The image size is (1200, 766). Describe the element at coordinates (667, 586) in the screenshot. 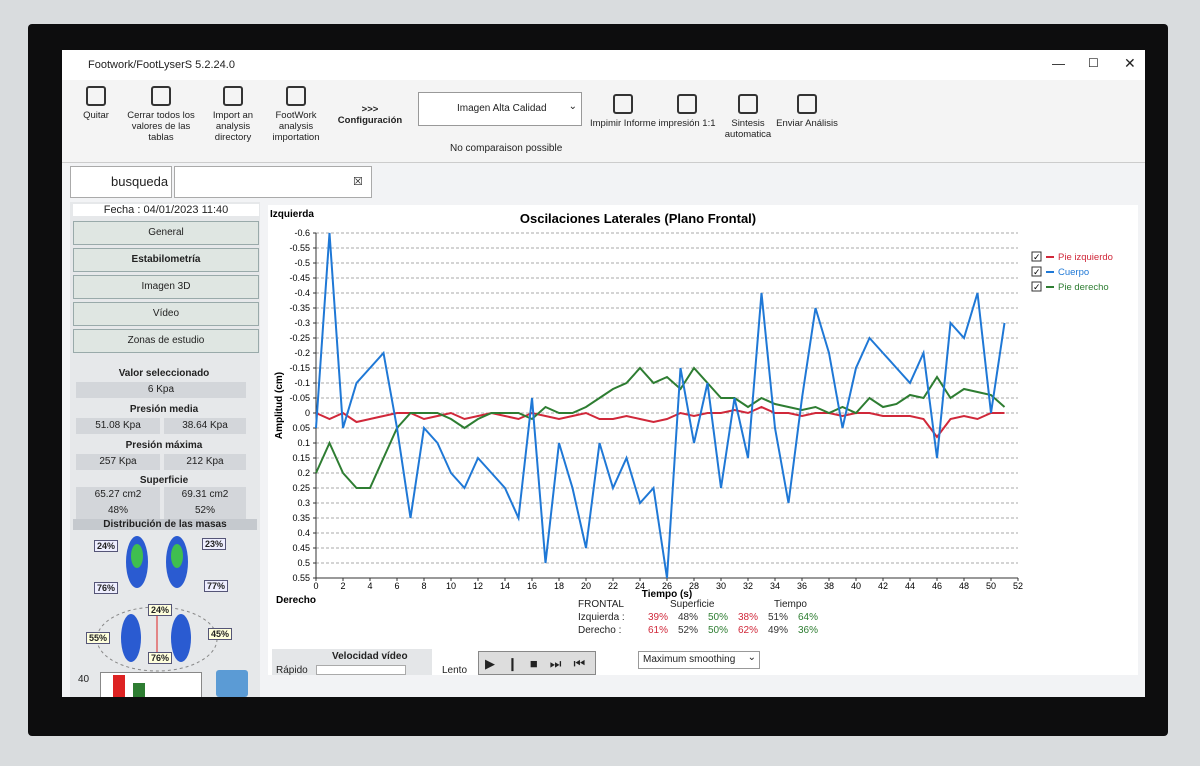

I see `x-tick-label: 26` at that location.